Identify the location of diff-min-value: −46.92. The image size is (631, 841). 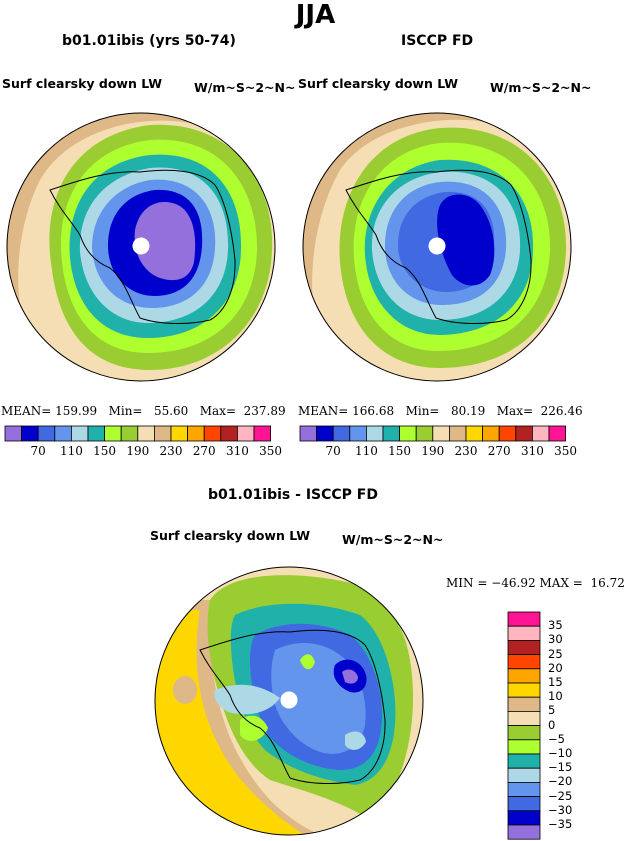
(513, 583).